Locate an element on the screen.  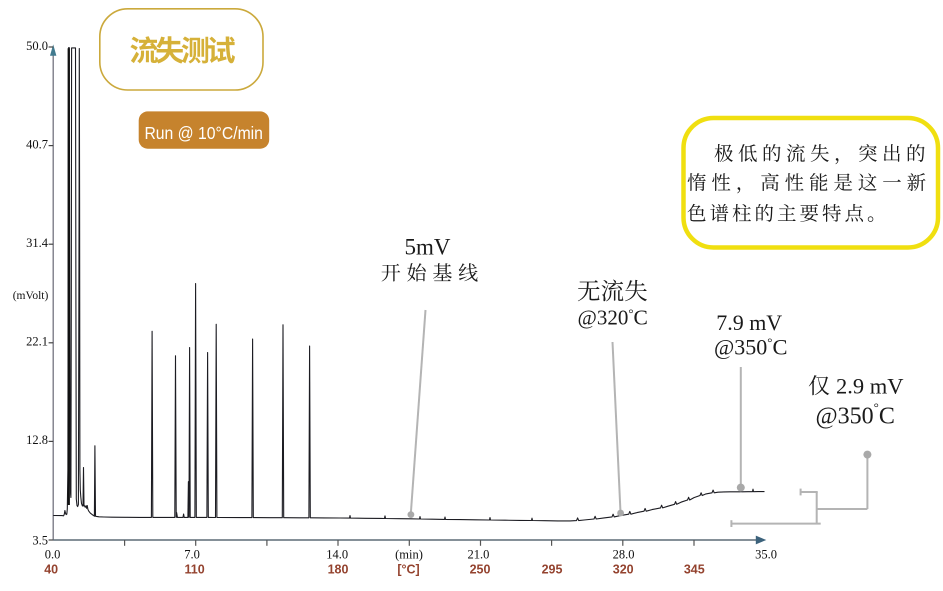
svg-text: 40 is located at coordinates (51, 570).